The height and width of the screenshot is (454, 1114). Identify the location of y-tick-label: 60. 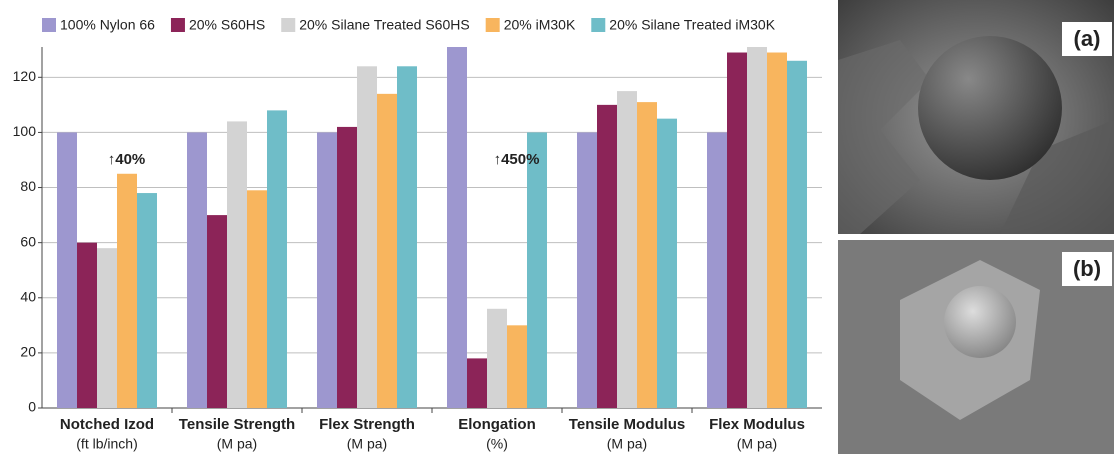
(28, 241).